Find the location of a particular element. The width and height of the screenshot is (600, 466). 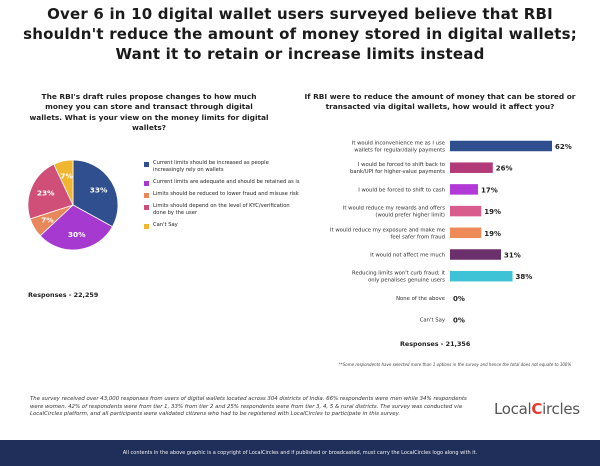

bar-category-label: It would reduce my rewards and offers is located at coordinates (394, 209).